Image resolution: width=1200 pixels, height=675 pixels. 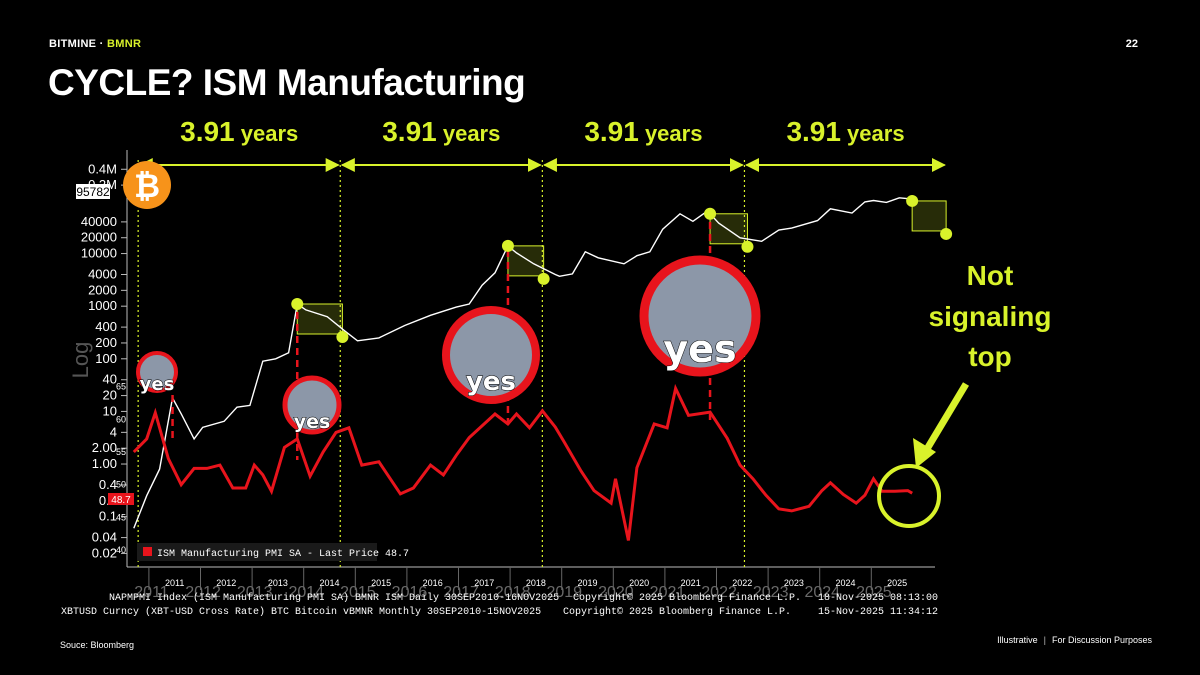 What do you see at coordinates (121, 419) in the screenshot?
I see `pmi-y-tick-label: 60` at bounding box center [121, 419].